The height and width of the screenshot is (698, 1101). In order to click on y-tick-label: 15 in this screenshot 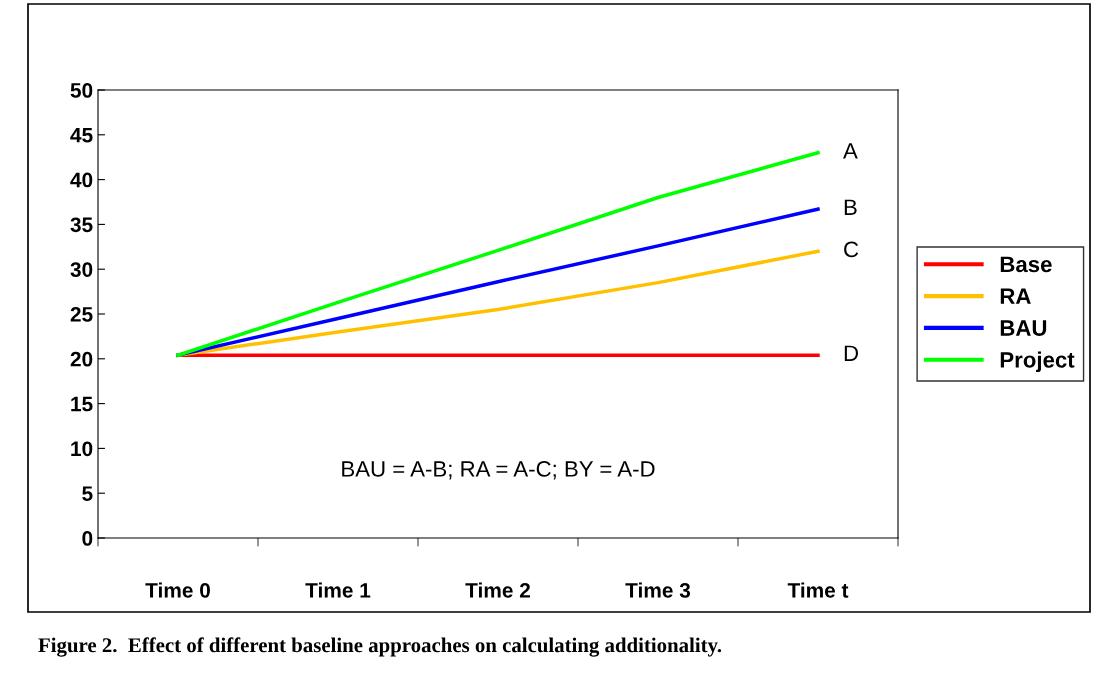, I will do `click(82, 404)`.